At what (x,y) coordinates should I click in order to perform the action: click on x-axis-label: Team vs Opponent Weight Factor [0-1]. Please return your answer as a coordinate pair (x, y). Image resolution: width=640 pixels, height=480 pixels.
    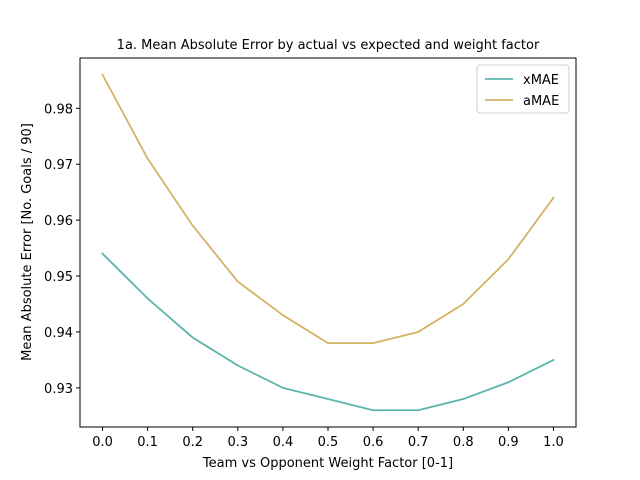
    Looking at the image, I should click on (327, 463).